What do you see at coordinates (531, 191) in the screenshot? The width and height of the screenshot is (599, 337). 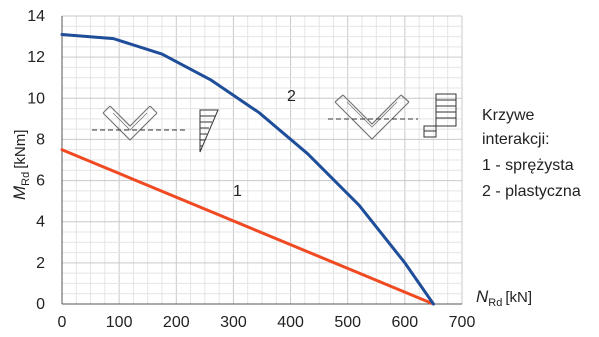 I see `legend-item-2: 2 - plastyczna` at bounding box center [531, 191].